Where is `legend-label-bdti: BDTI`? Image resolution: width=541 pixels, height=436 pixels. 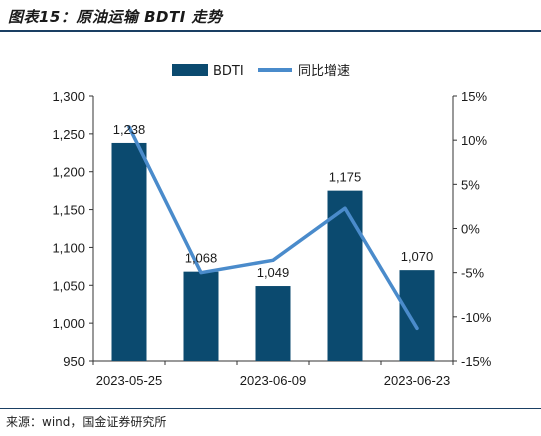 legend-label-bdti: BDTI is located at coordinates (228, 71).